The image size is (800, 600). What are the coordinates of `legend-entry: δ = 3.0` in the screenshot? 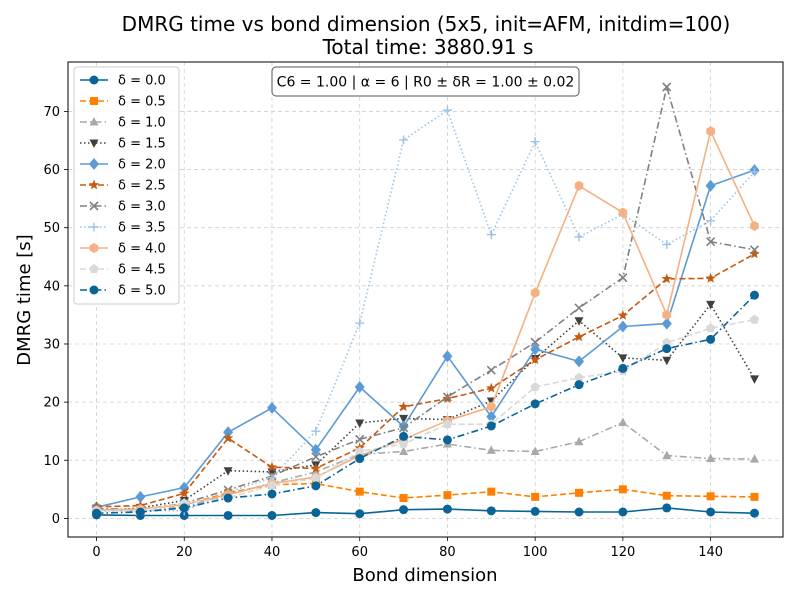 It's located at (123, 207).